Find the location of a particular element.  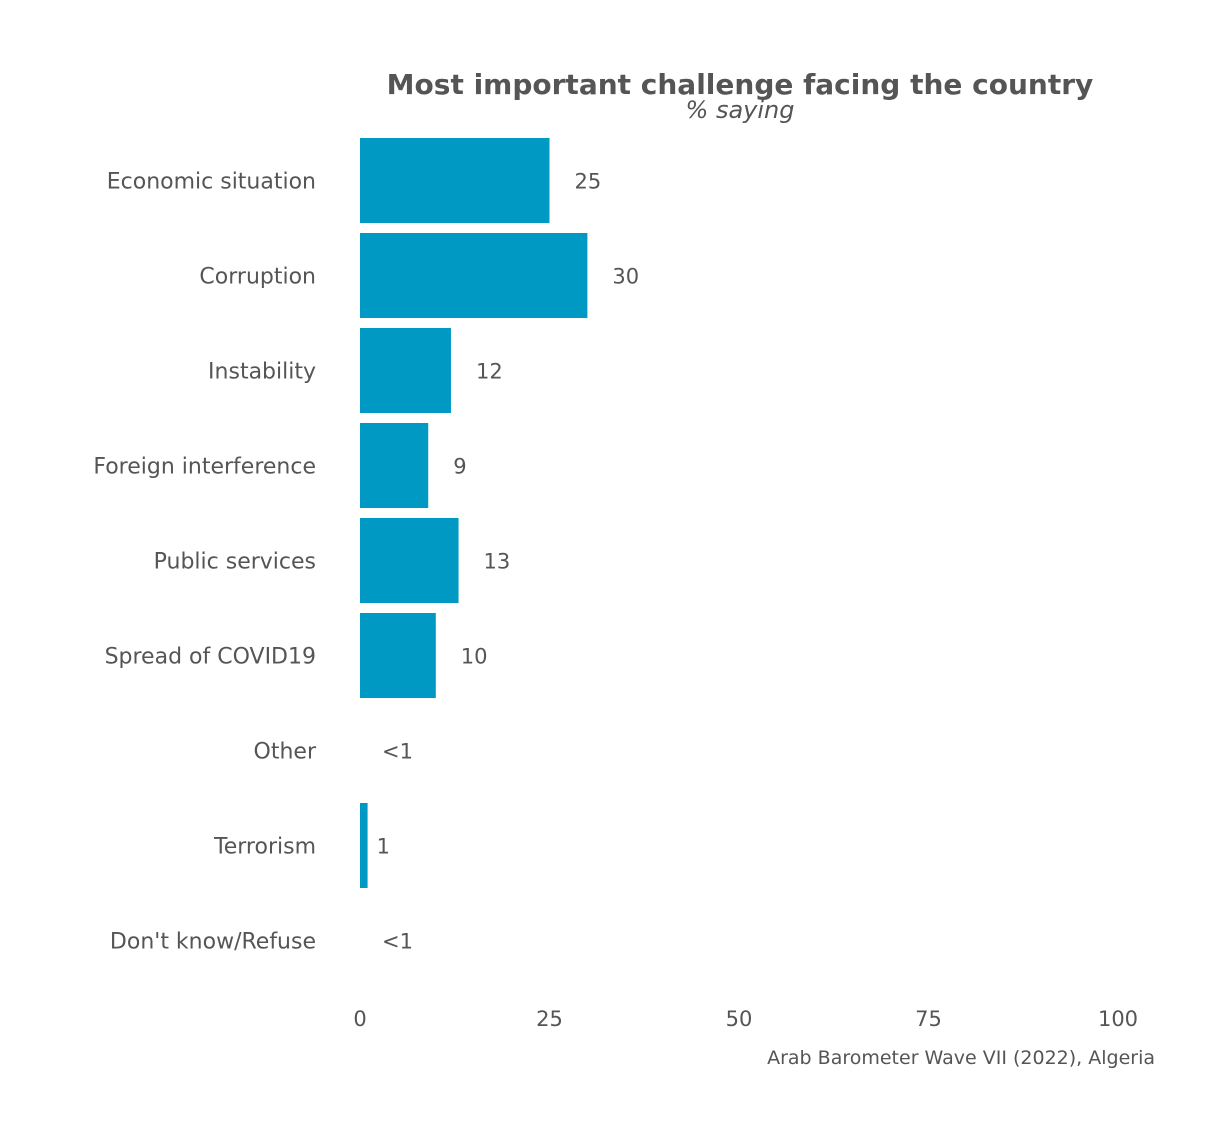

x-tick-label: 0 is located at coordinates (359, 1019).